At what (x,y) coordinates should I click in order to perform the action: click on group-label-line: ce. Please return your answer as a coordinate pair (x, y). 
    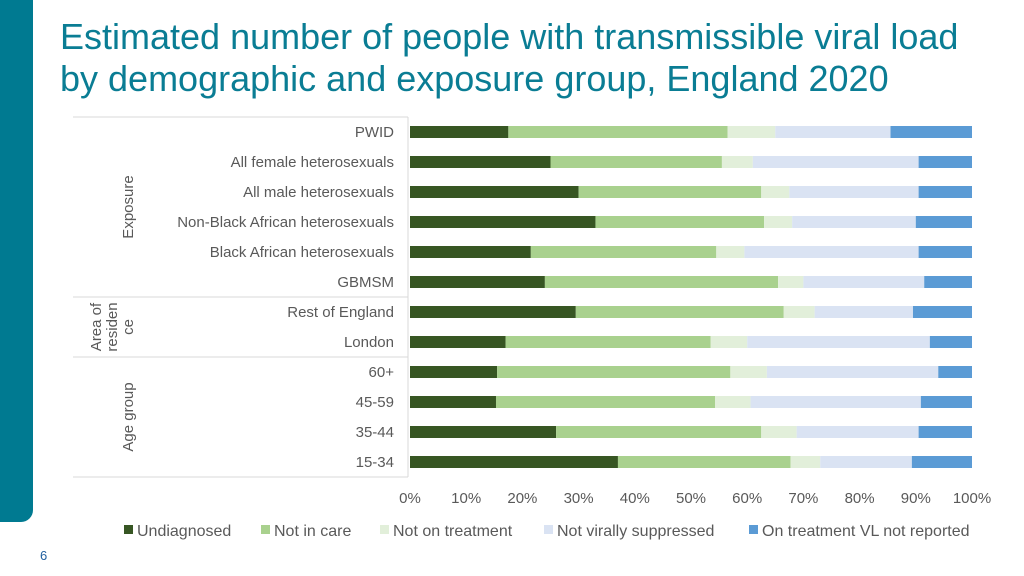
    Looking at the image, I should click on (128, 327).